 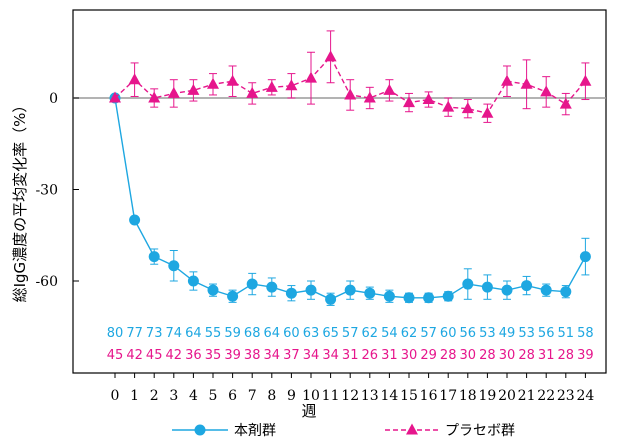 What do you see at coordinates (507, 333) in the screenshot?
I see `count-label: 49` at bounding box center [507, 333].